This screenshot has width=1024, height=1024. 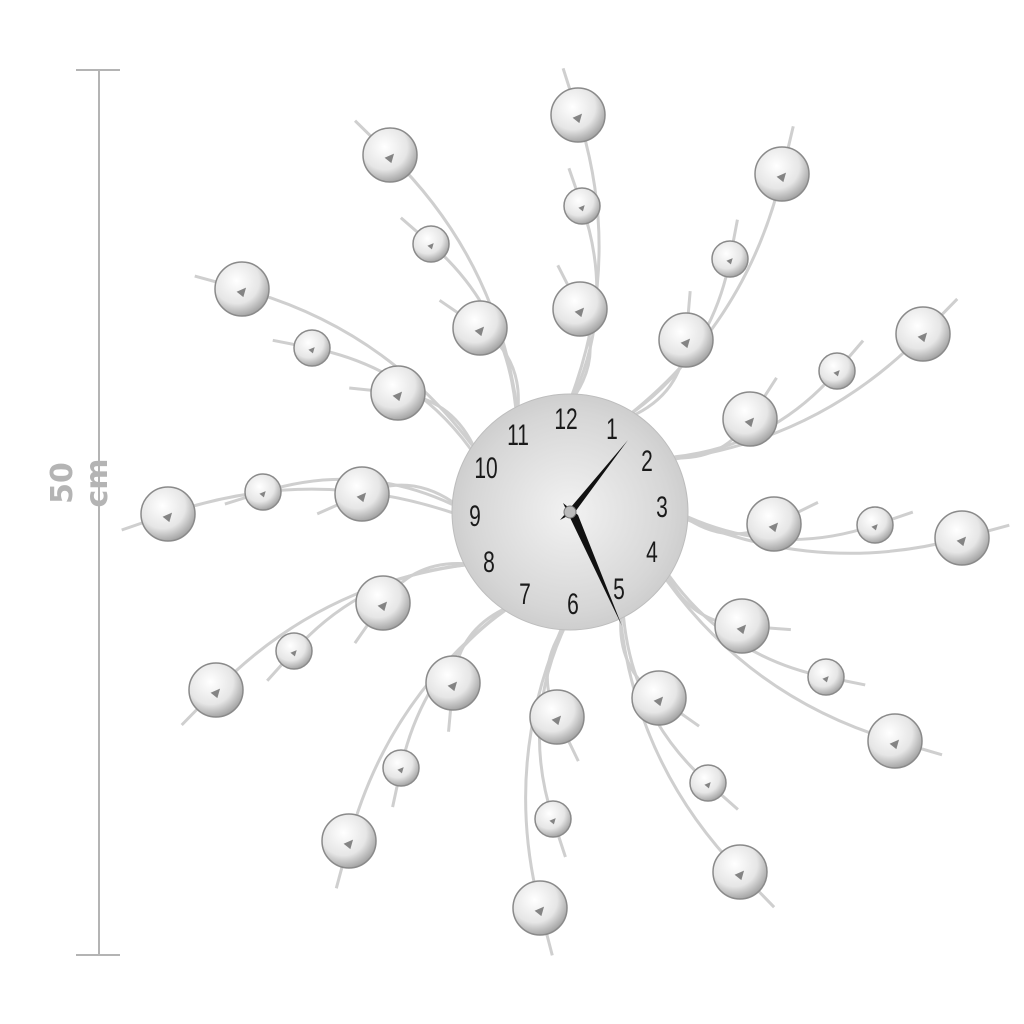 What do you see at coordinates (592, 564) in the screenshot?
I see `minute-hand` at bounding box center [592, 564].